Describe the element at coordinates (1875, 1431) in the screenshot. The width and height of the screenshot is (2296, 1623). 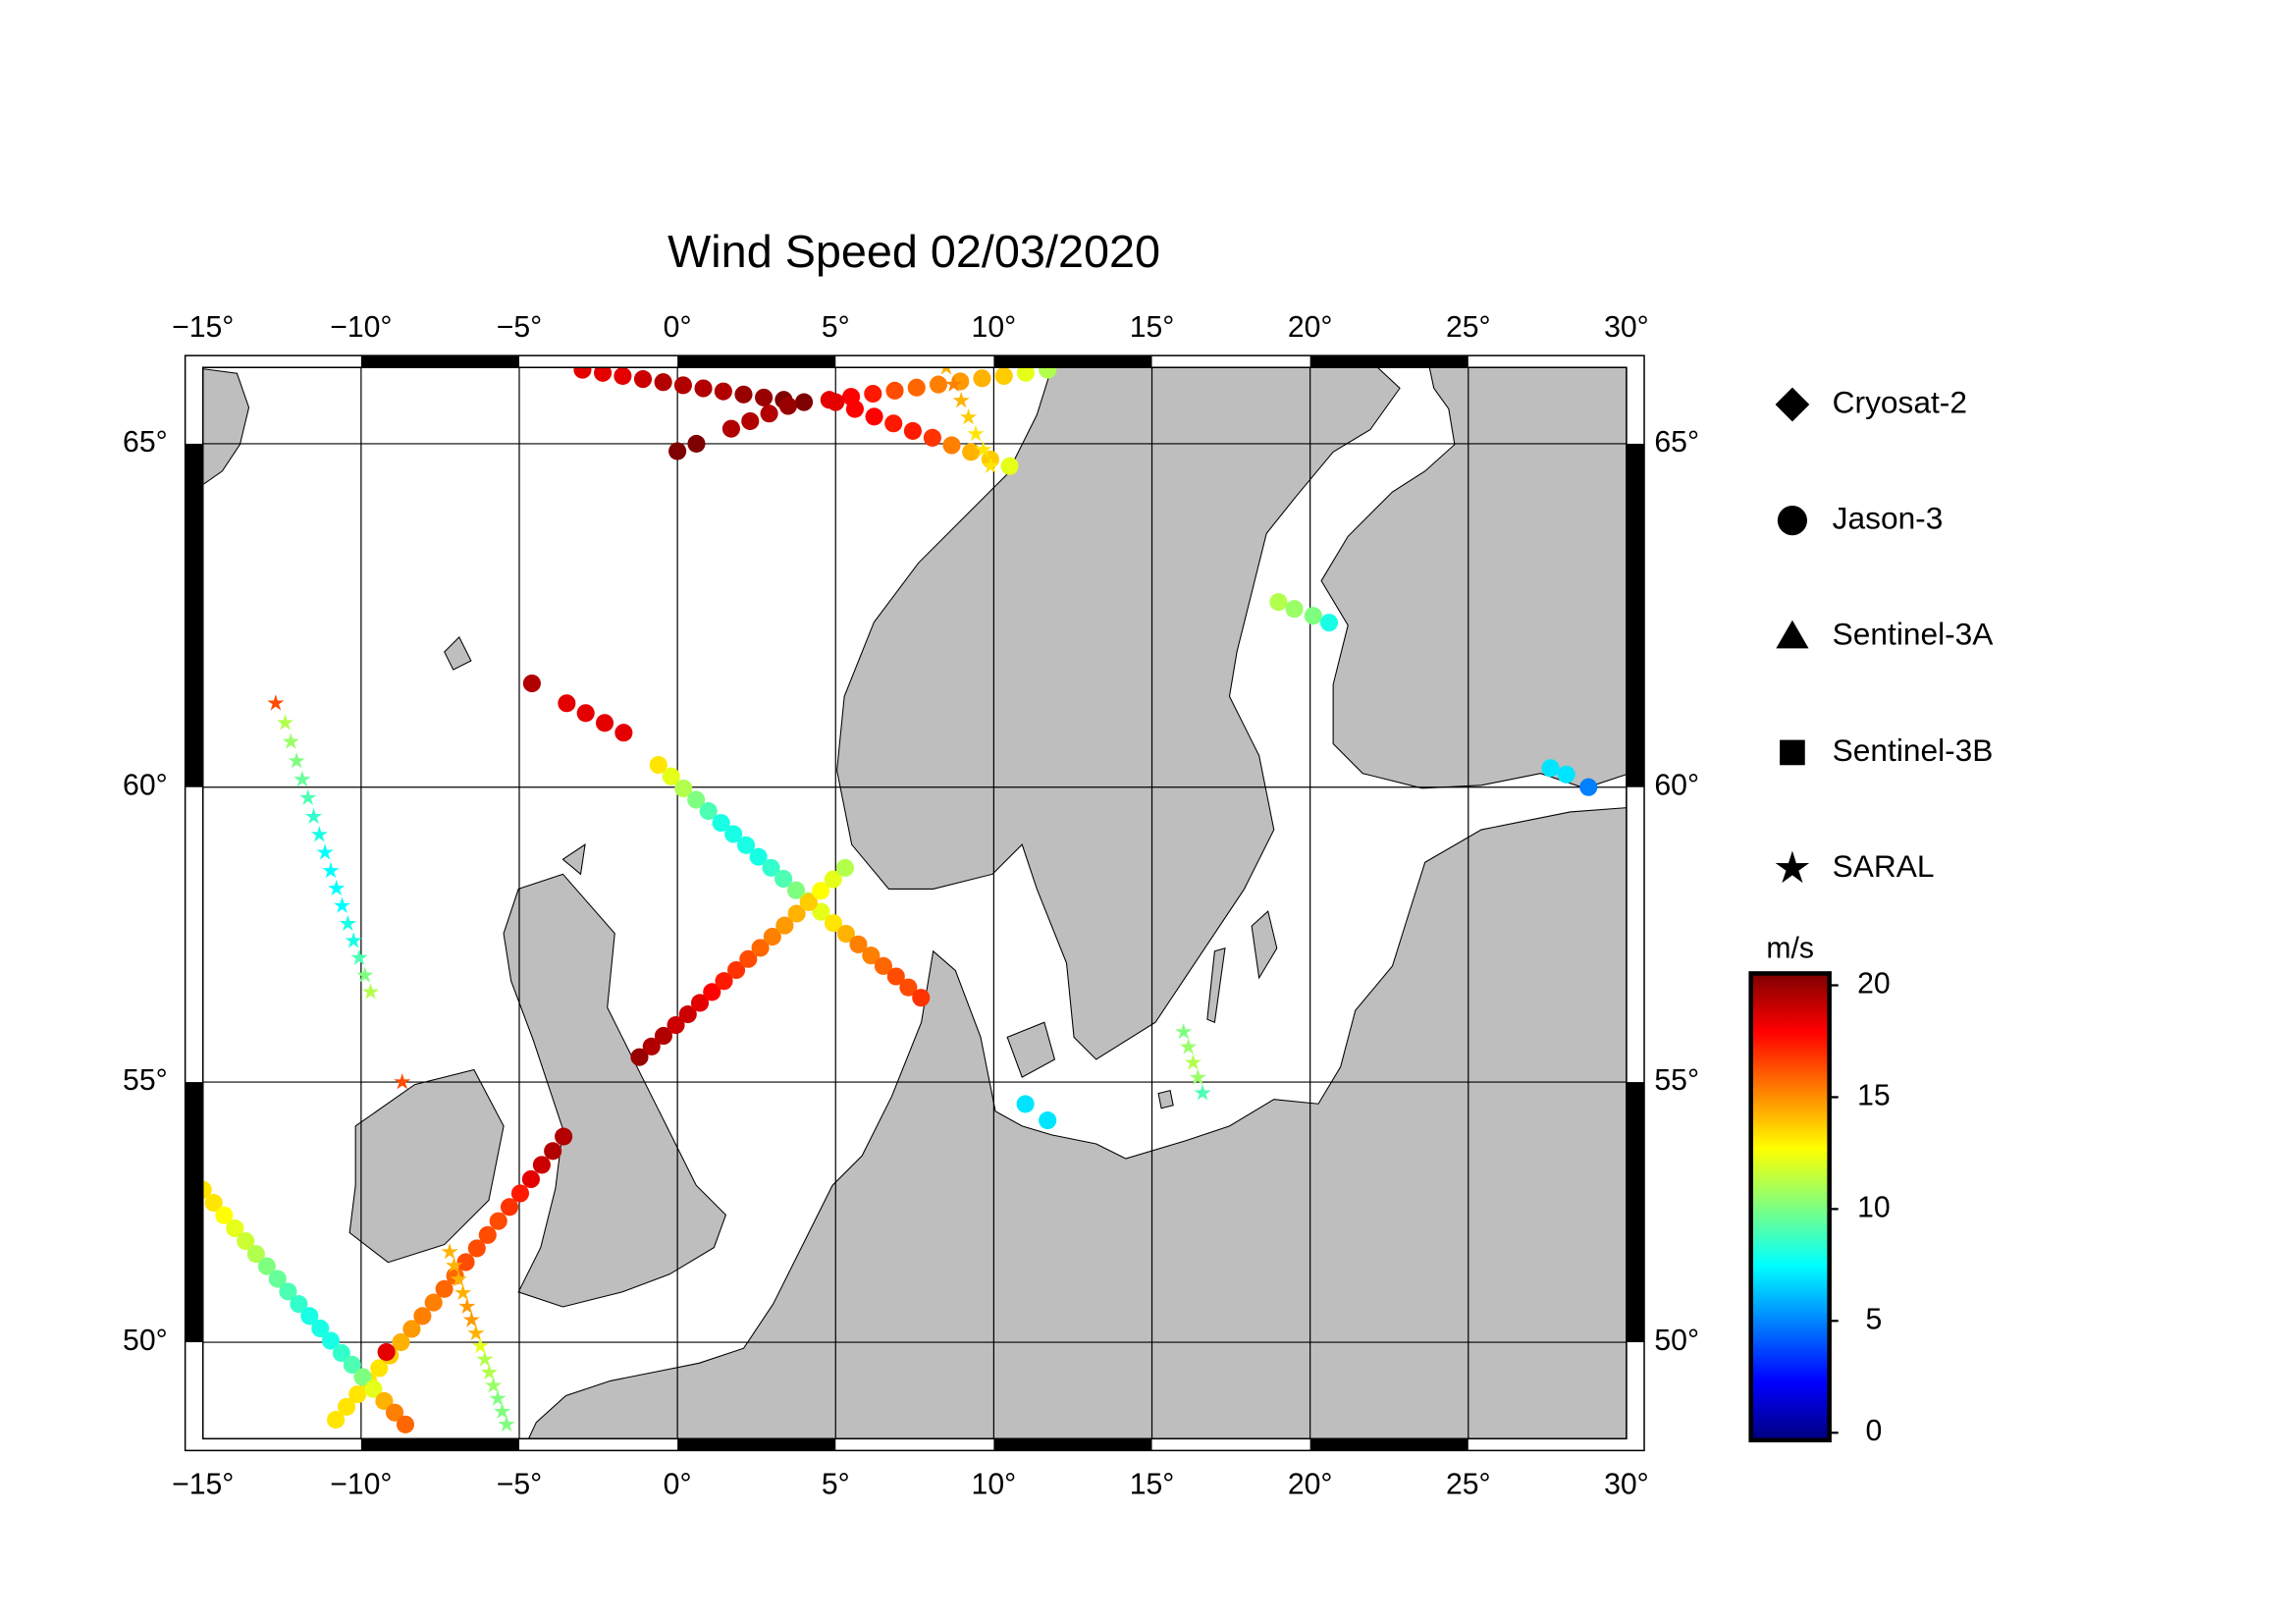
I see `colorbar-tick-label: 0` at that location.